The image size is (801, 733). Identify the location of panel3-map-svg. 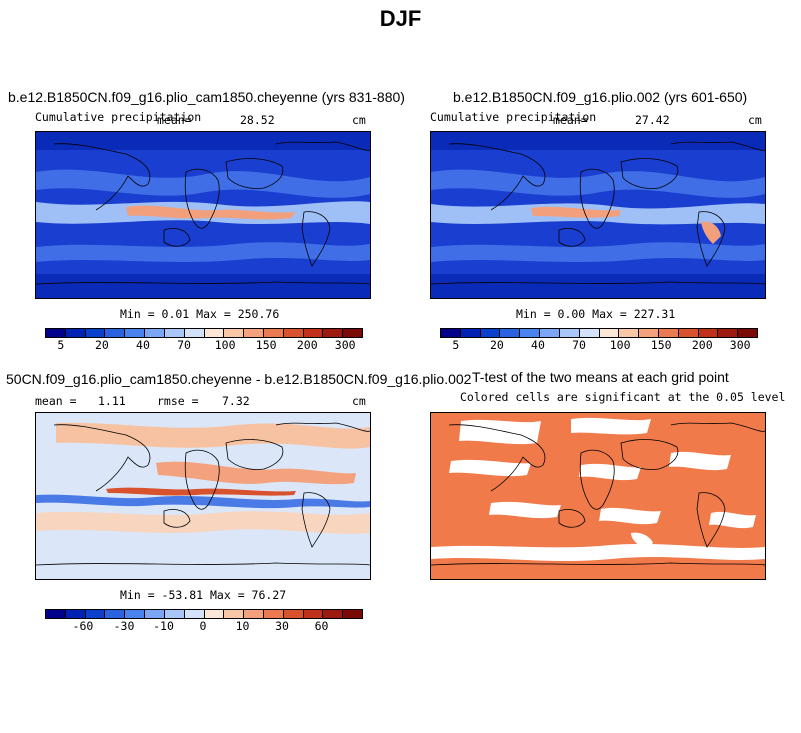
(203, 496).